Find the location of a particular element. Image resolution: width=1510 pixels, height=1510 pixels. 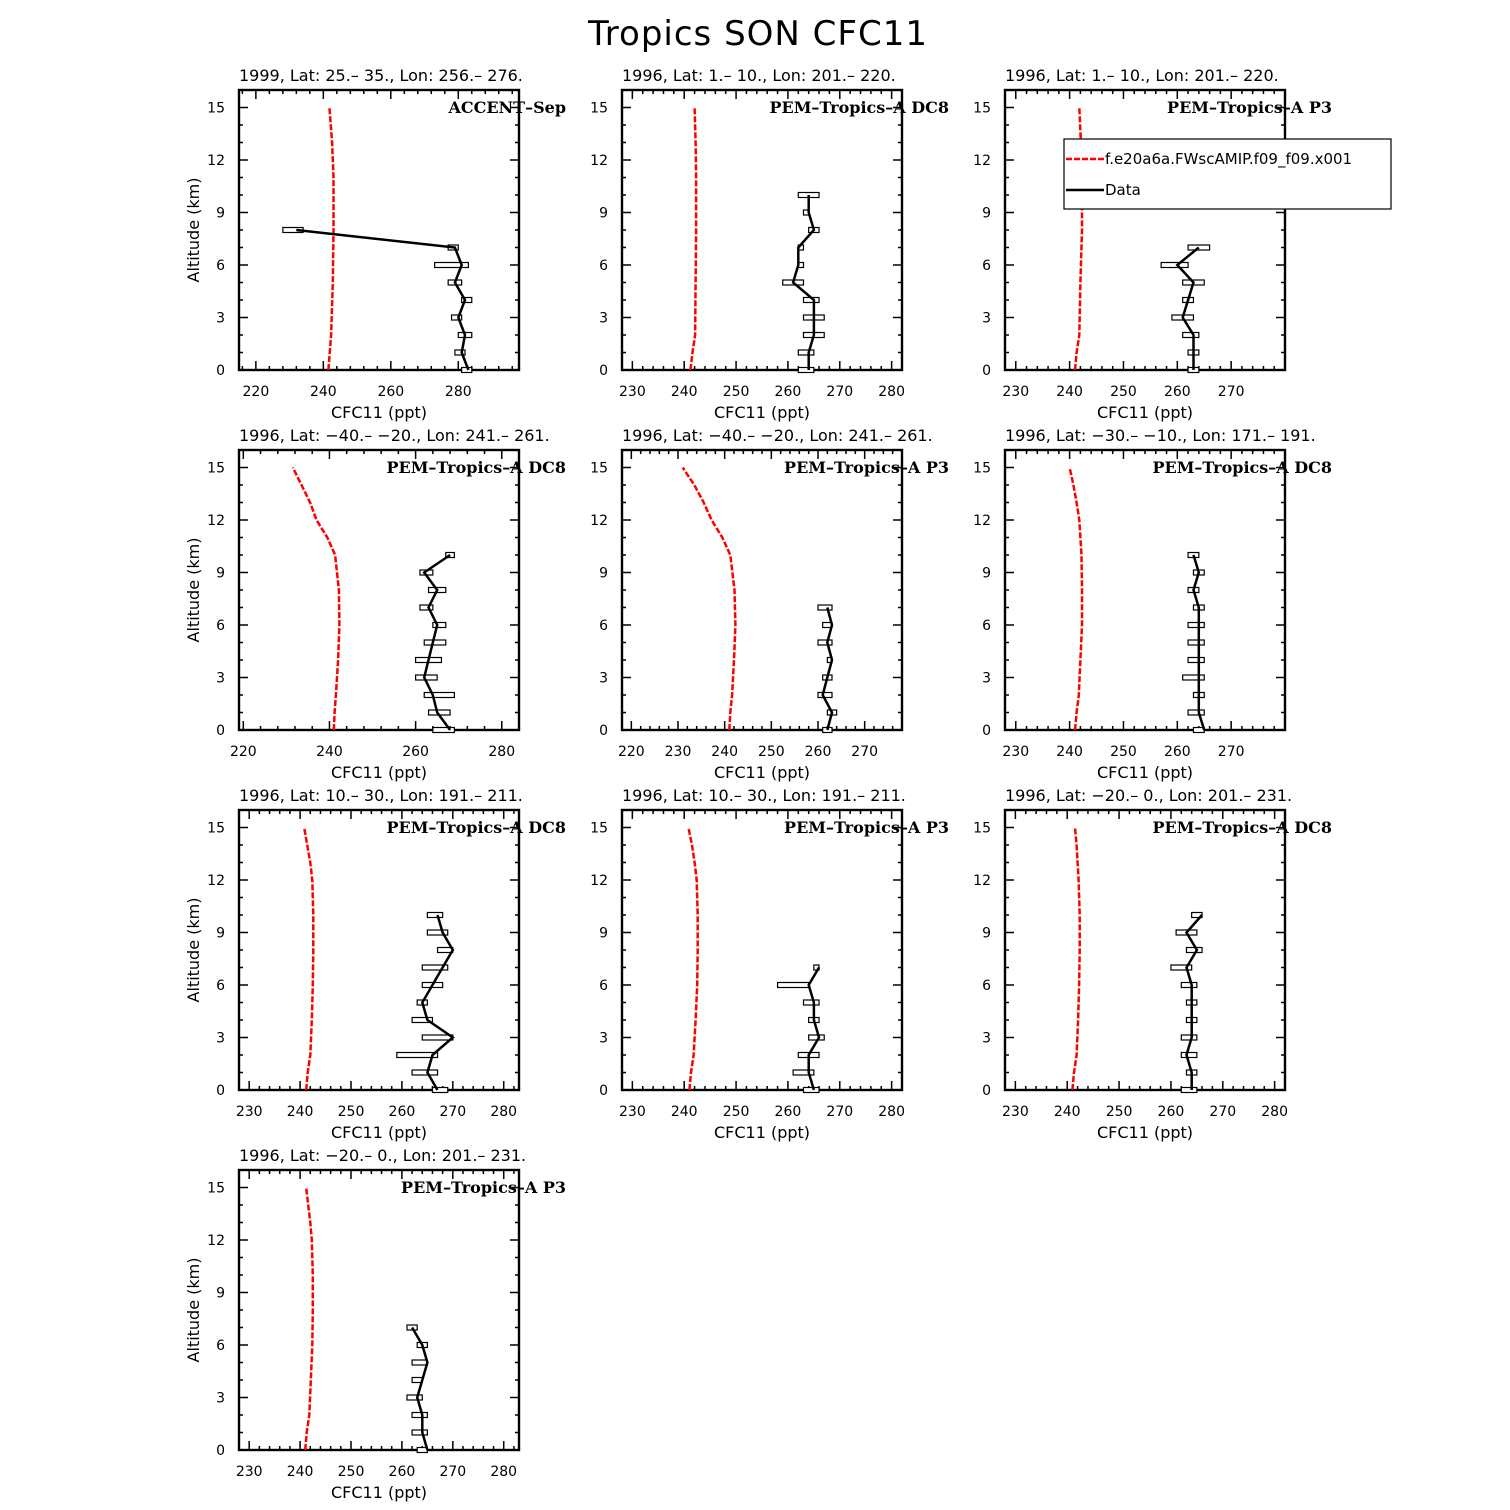

panel-title: 1996, Lat: −40.– −20., Lon: 241.– 261. is located at coordinates (394, 435).